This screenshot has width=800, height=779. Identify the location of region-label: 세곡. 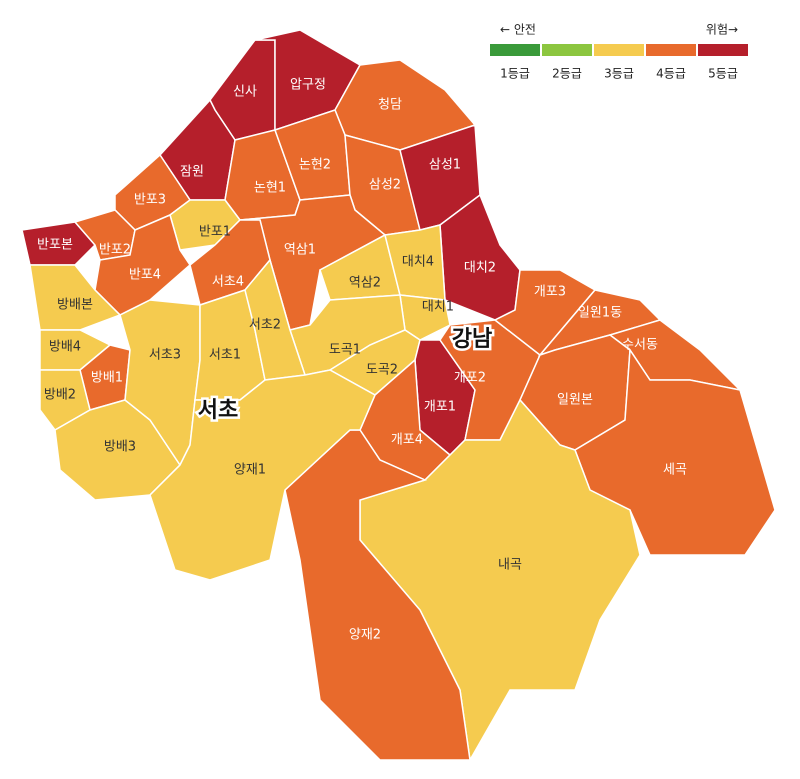
(675, 470).